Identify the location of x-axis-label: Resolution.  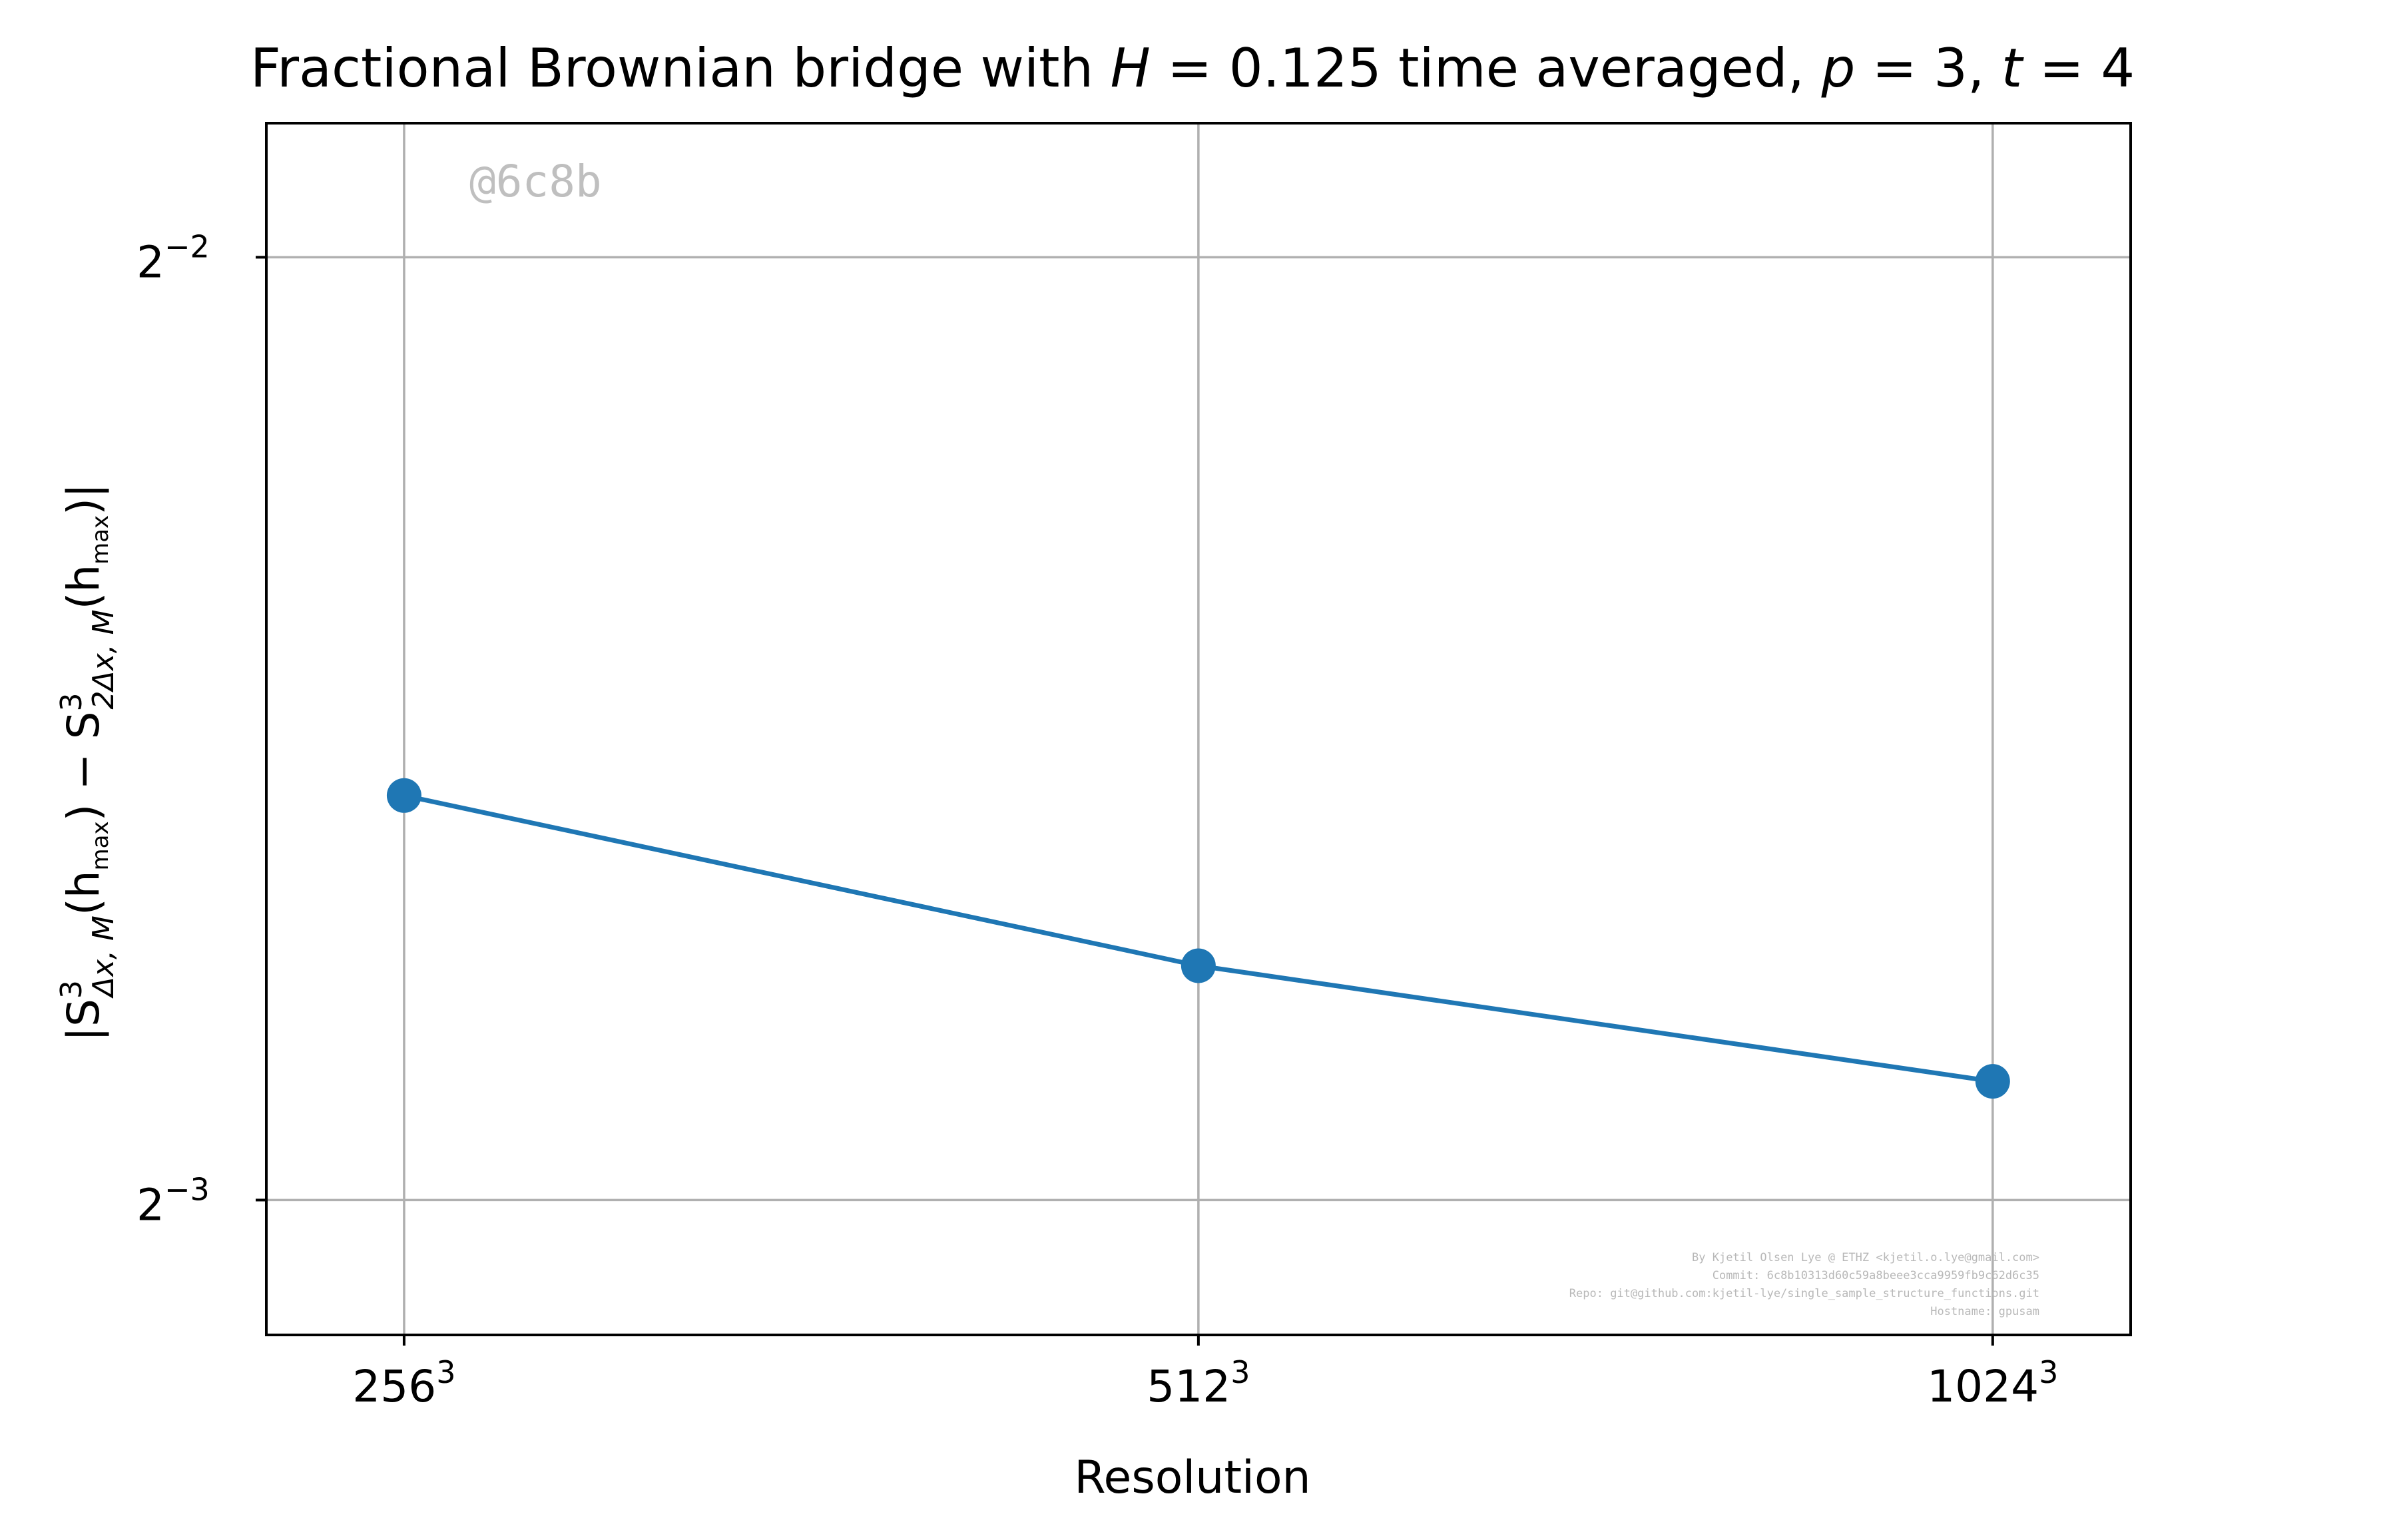
(1192, 1477).